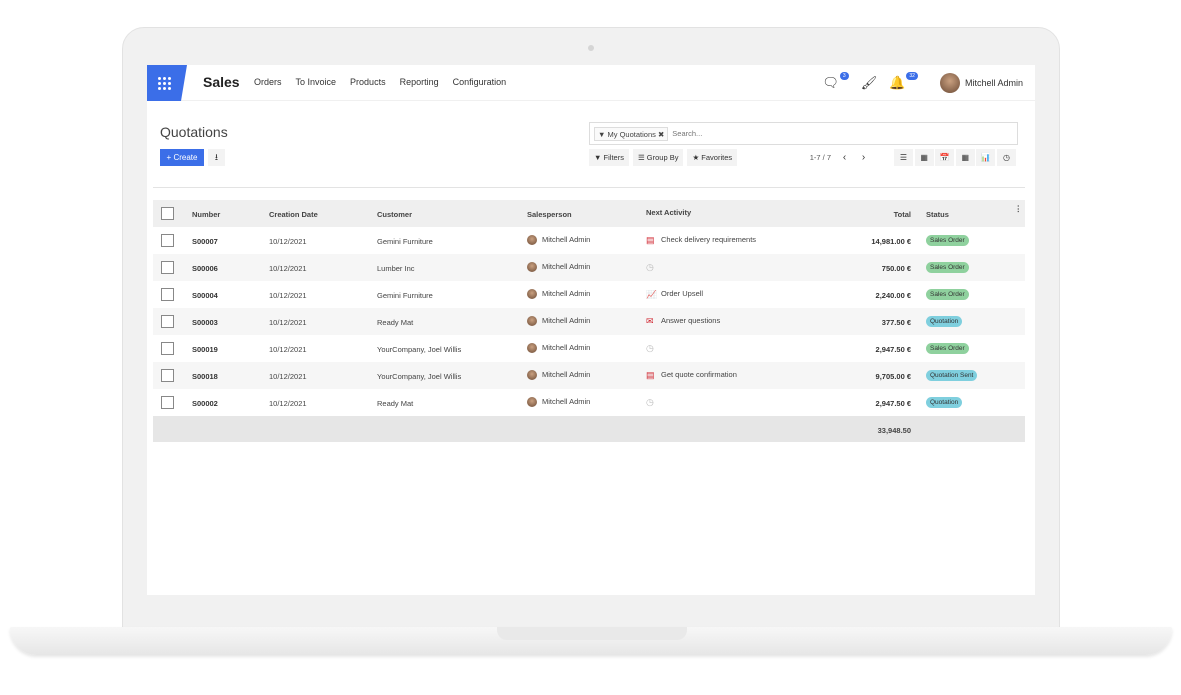  I want to click on optional-columns-icon: ⋮, so click(1018, 208).